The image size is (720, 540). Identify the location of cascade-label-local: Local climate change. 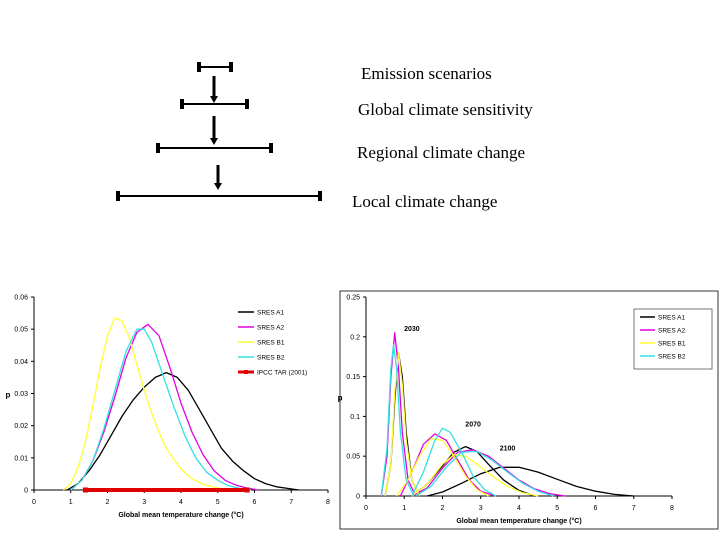
(425, 201).